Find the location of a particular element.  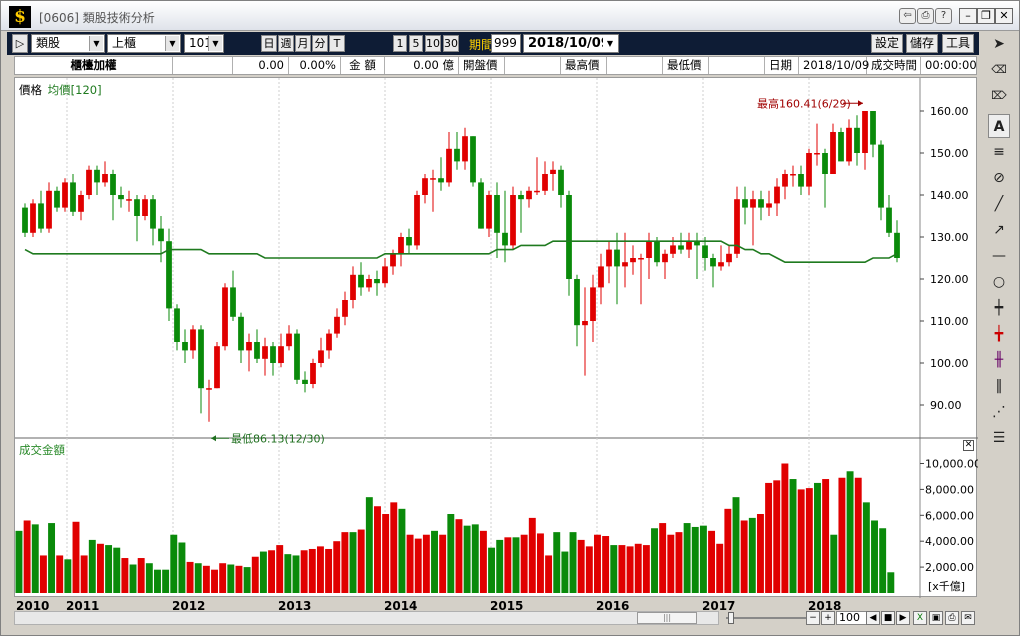

excel-export-icon: X is located at coordinates (920, 618).